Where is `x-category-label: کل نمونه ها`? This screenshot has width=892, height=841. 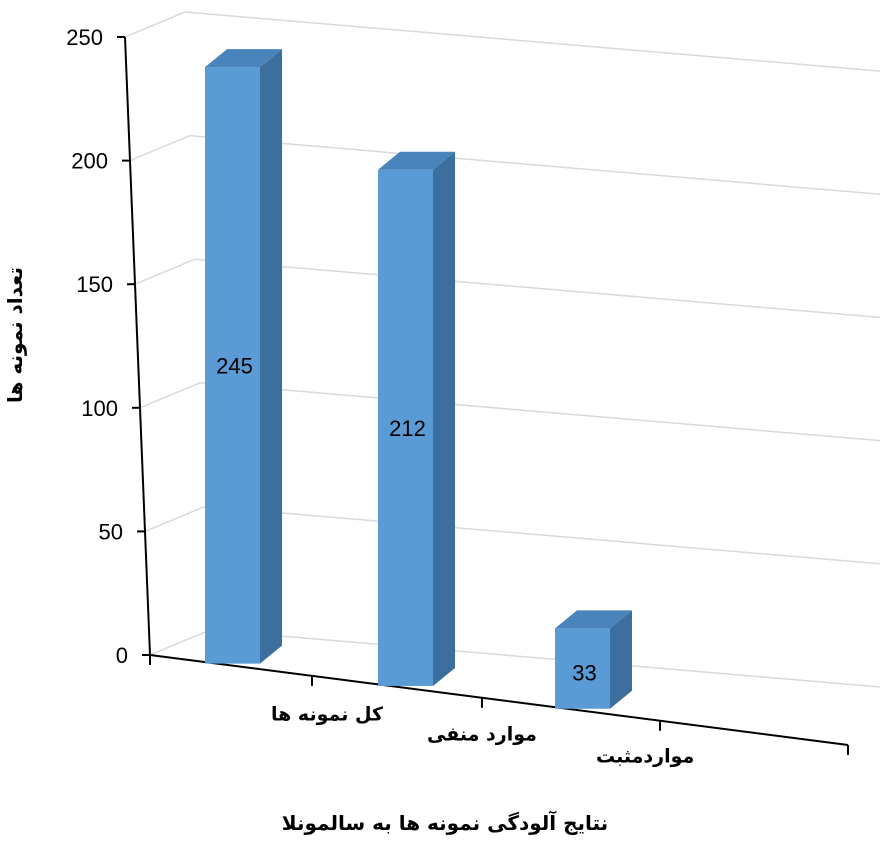 x-category-label: کل نمونه ها is located at coordinates (327, 714).